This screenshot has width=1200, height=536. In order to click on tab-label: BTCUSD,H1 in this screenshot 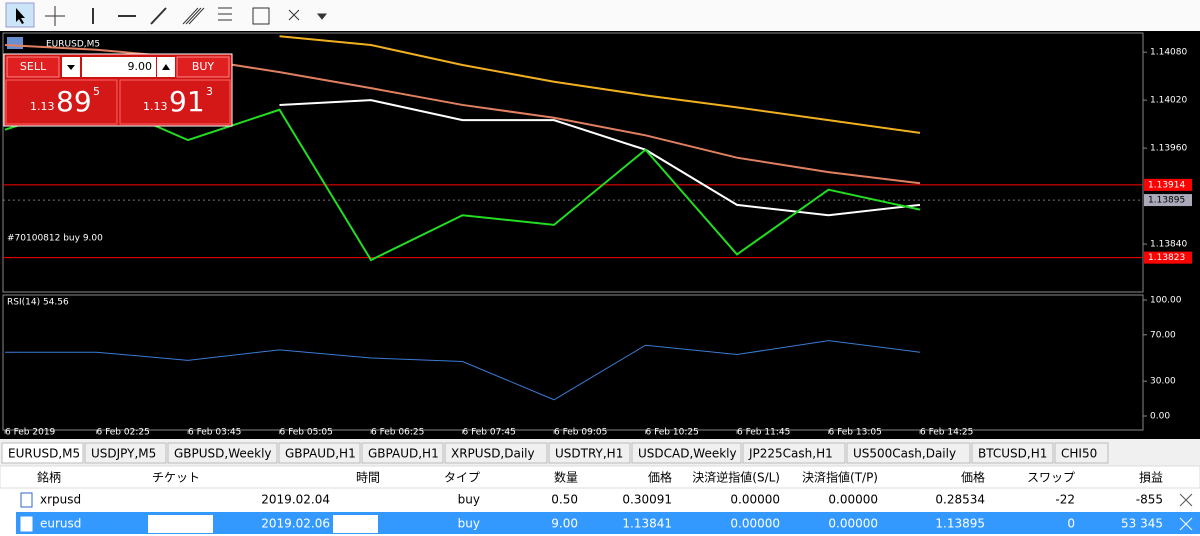, I will do `click(1012, 454)`.